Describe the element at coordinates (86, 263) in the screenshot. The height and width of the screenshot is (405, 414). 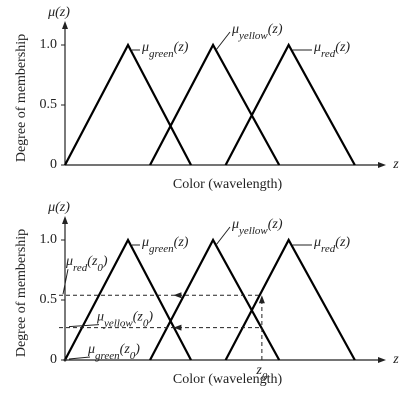
I see `value-label: μred(z0)` at that location.